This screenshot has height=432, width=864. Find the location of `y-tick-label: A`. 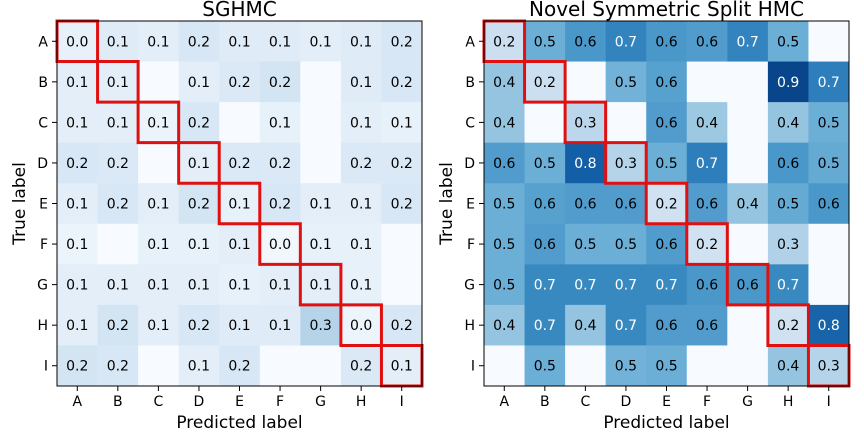

y-tick-label: A is located at coordinates (470, 42).